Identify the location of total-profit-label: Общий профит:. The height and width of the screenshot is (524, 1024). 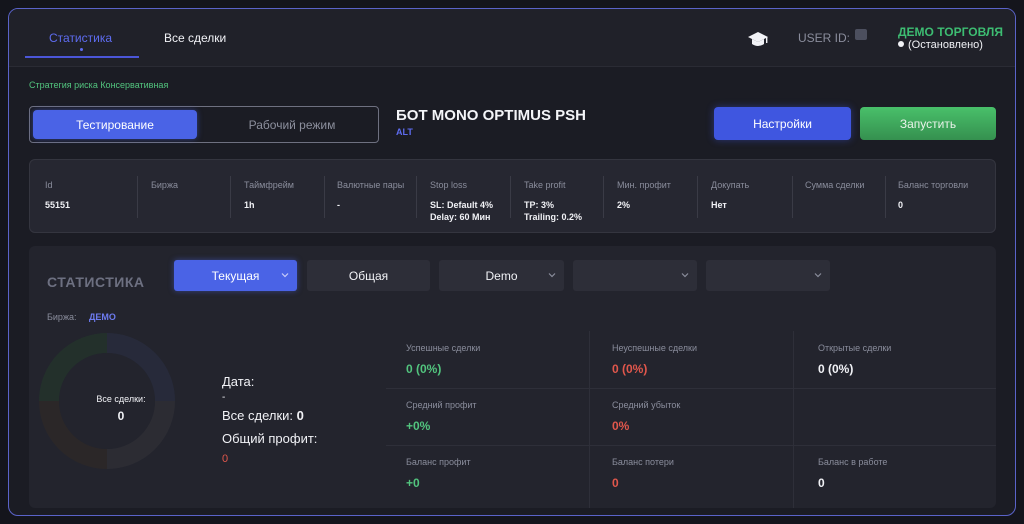
(270, 438).